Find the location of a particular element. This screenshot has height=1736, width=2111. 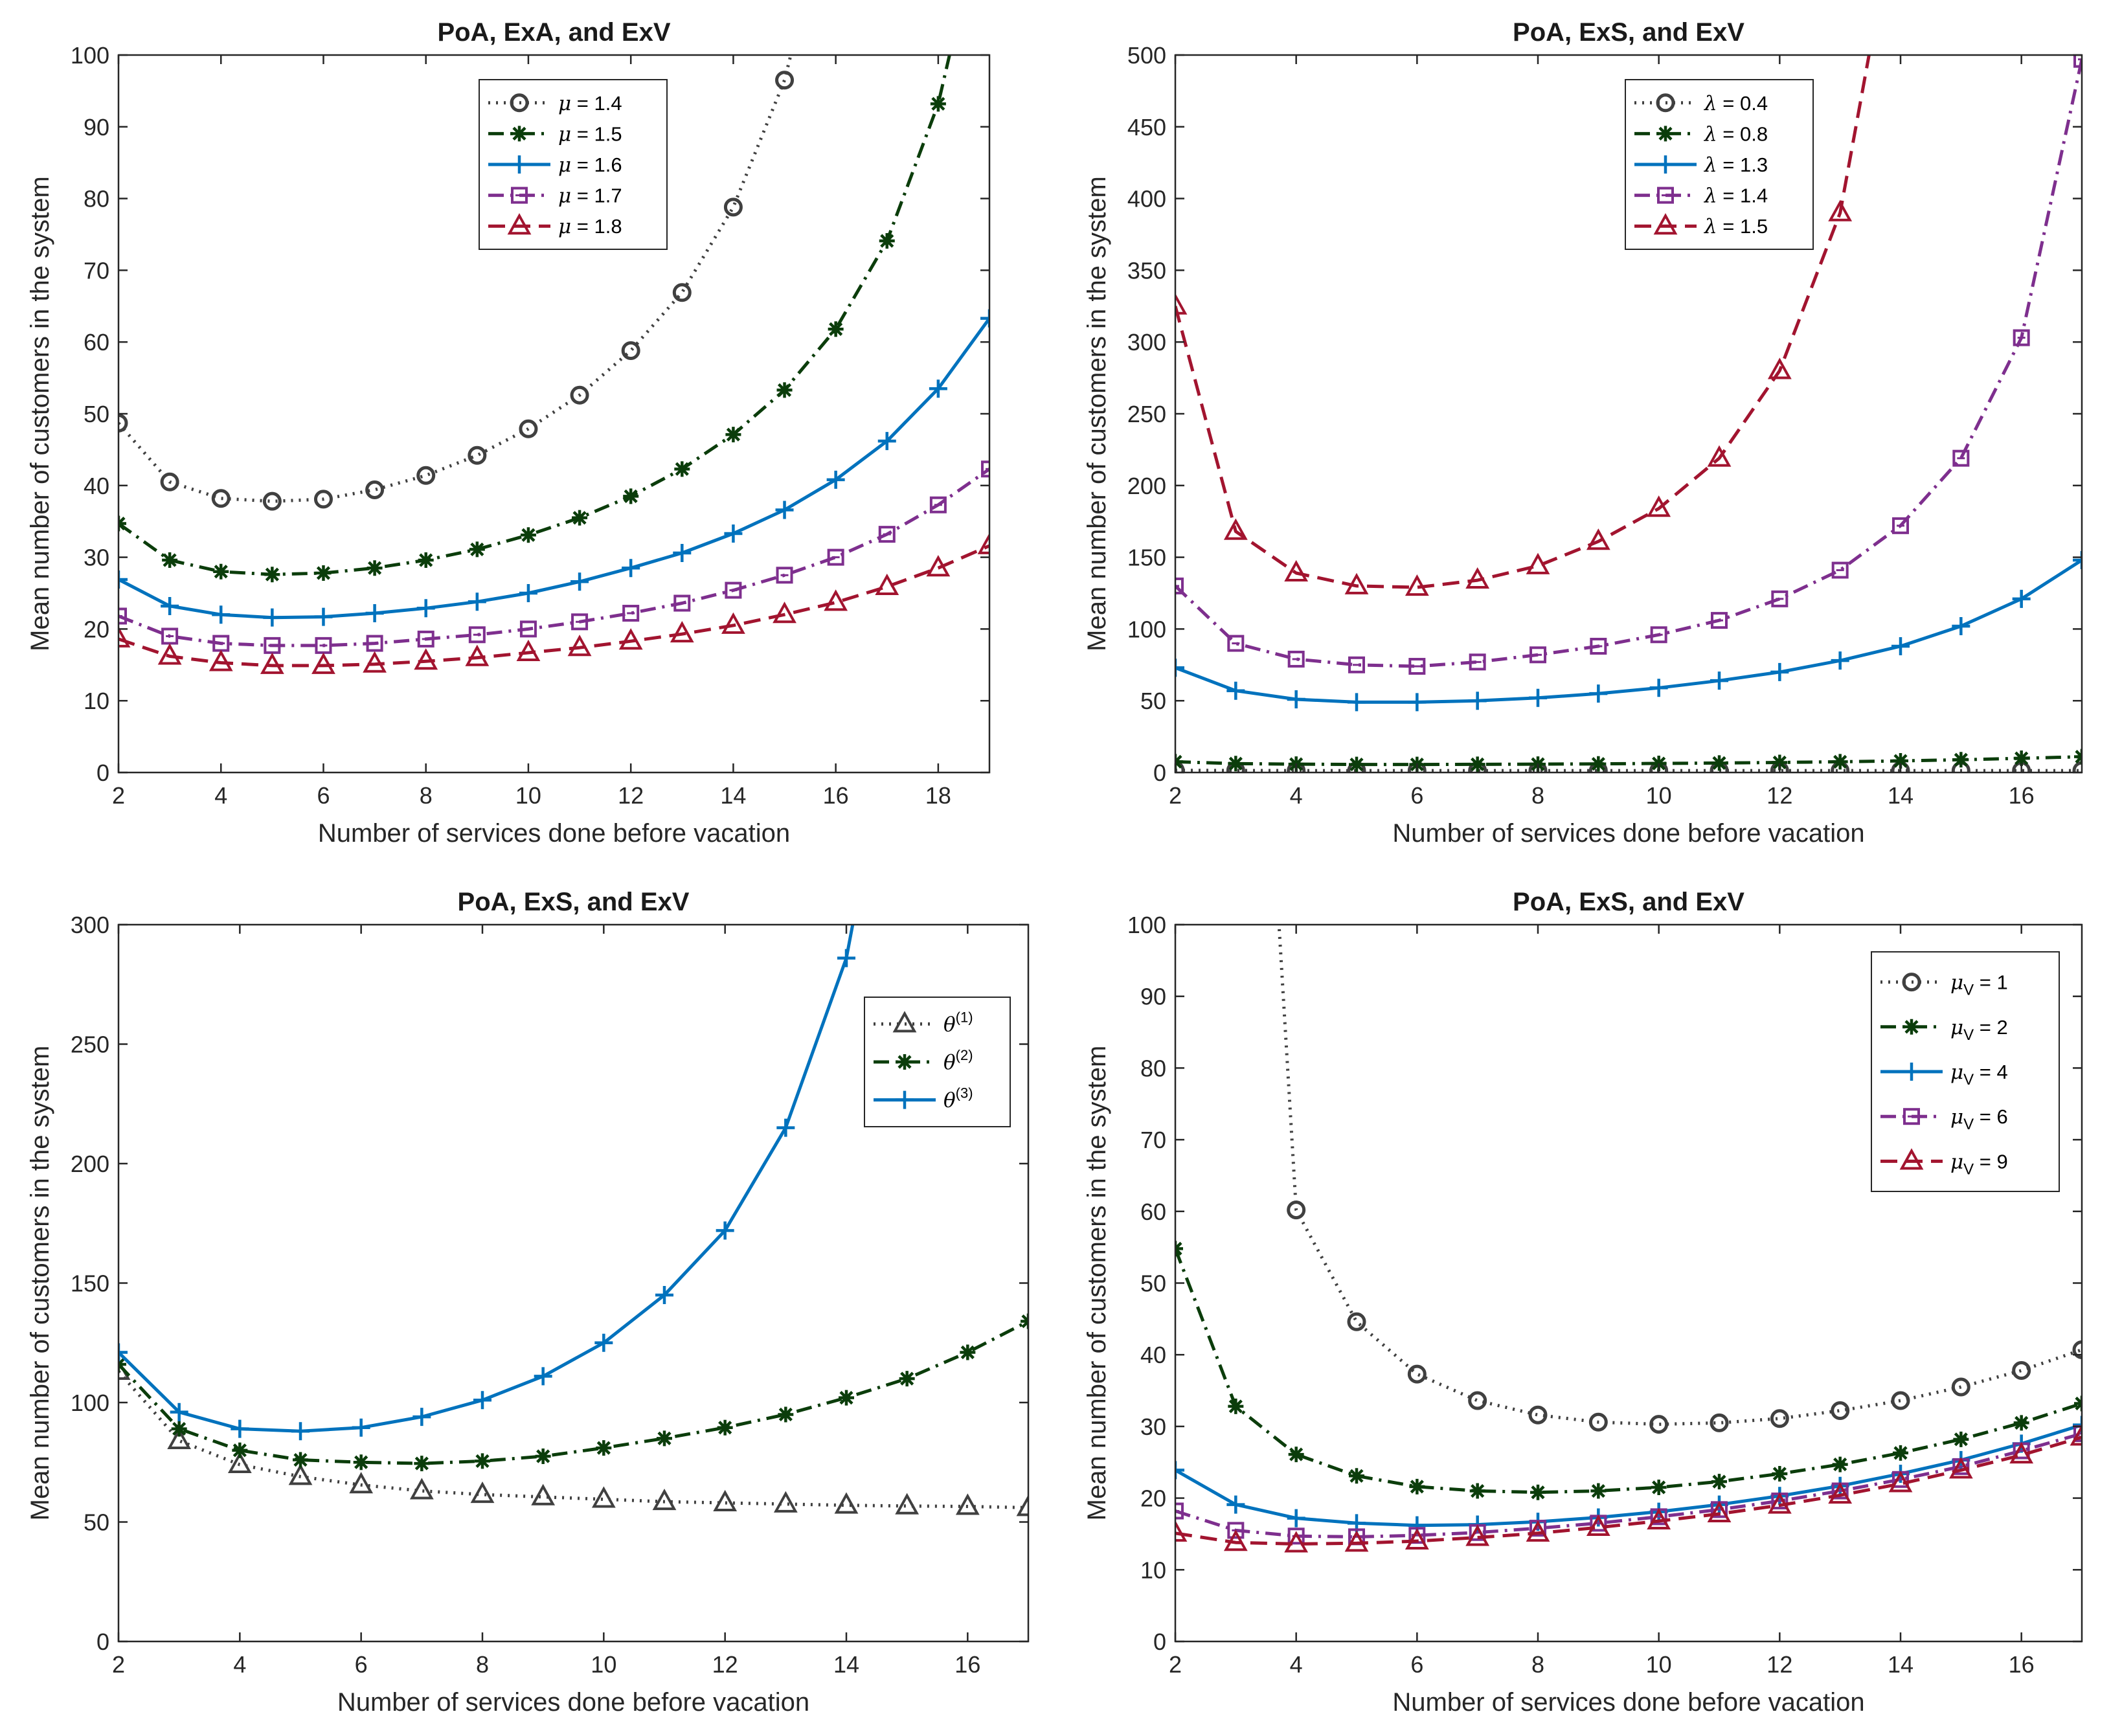

plot4-series-4-line is located at coordinates (1629, 1485).